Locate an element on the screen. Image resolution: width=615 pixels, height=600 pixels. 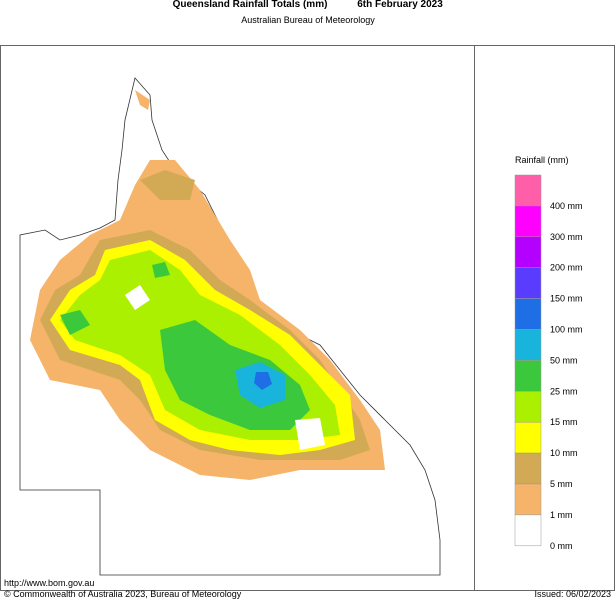
legend-label: 300 mm is located at coordinates (566, 237).